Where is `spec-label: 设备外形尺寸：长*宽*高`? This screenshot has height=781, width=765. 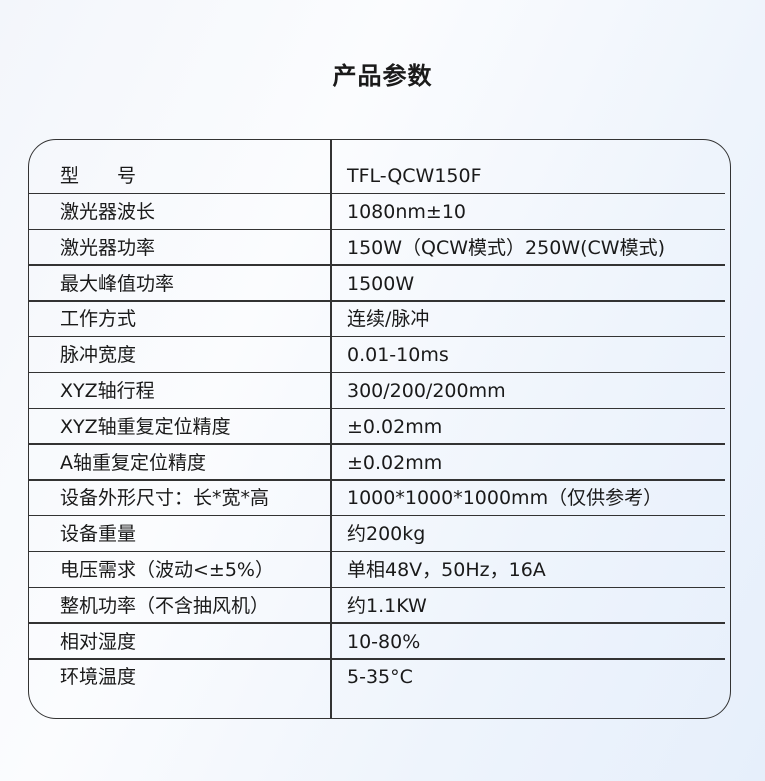 spec-label: 设备外形尺寸：长*宽*高 is located at coordinates (165, 498).